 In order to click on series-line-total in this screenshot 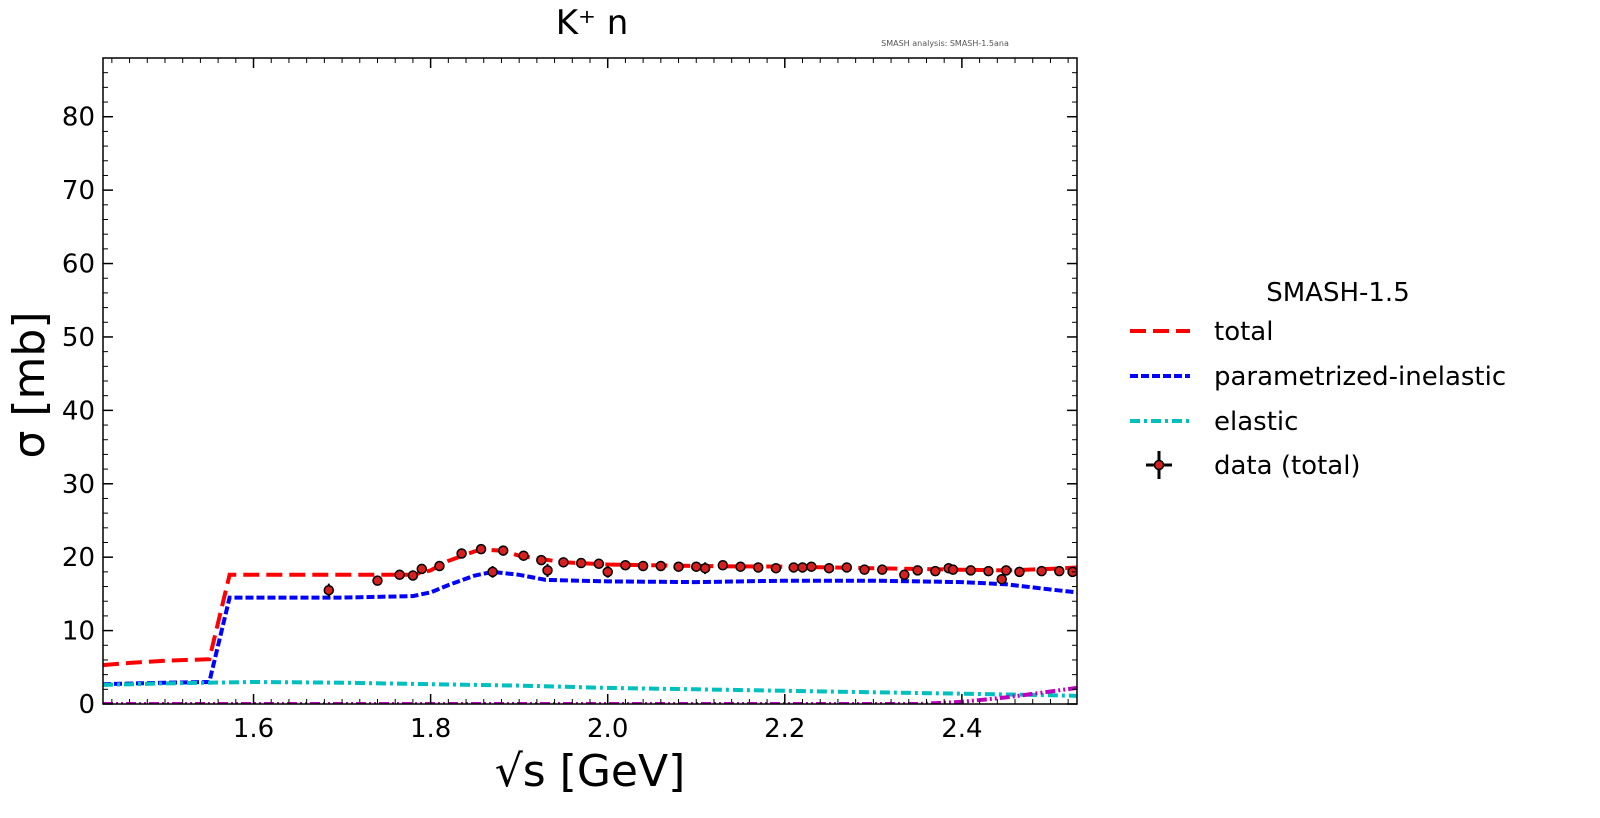, I will do `click(590, 607)`.